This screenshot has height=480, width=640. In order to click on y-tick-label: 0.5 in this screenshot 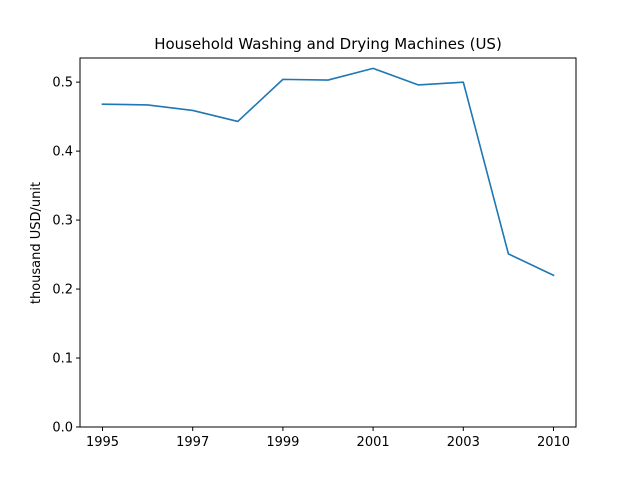, I will do `click(62, 83)`.